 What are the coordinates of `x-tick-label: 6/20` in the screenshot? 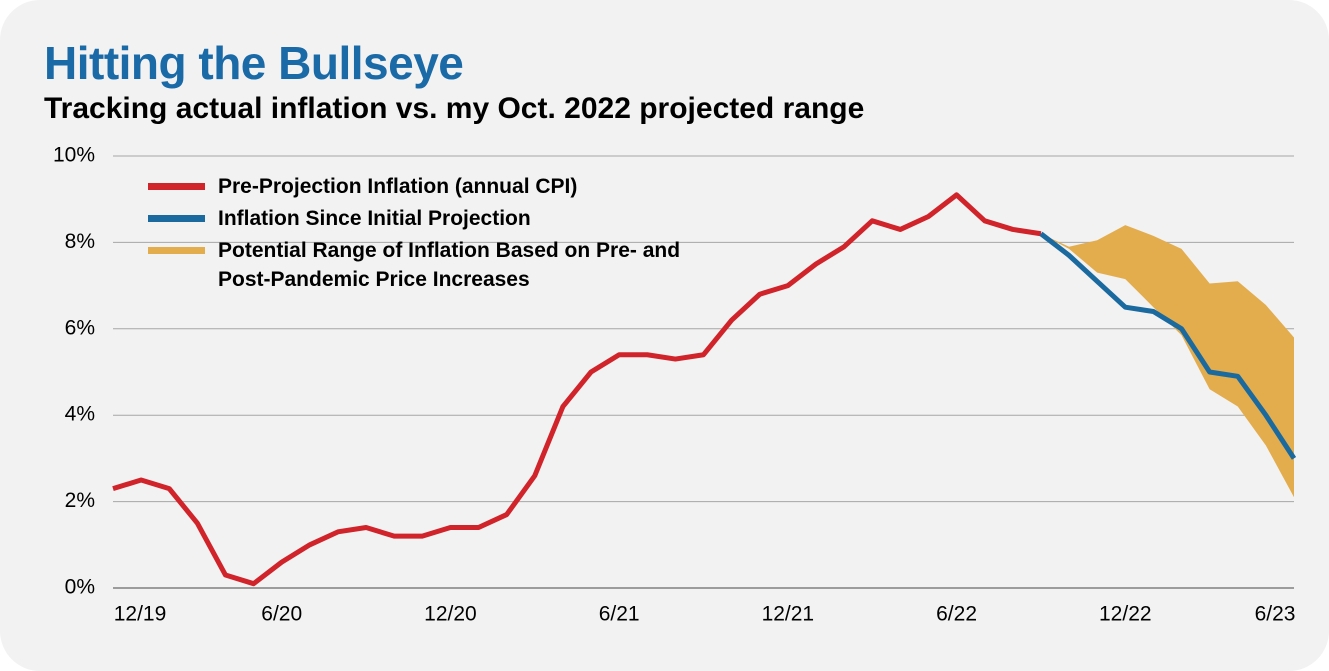 It's located at (281, 614).